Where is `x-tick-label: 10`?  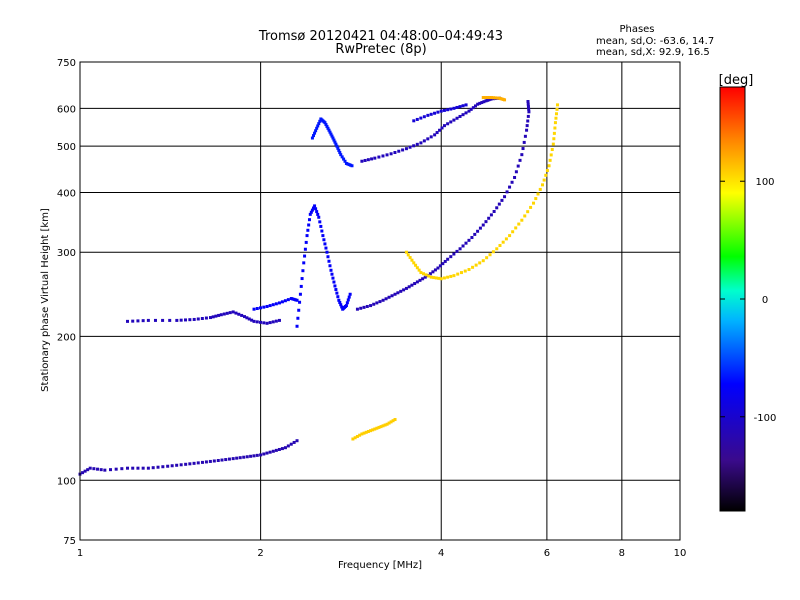 x-tick-label: 10 is located at coordinates (680, 553).